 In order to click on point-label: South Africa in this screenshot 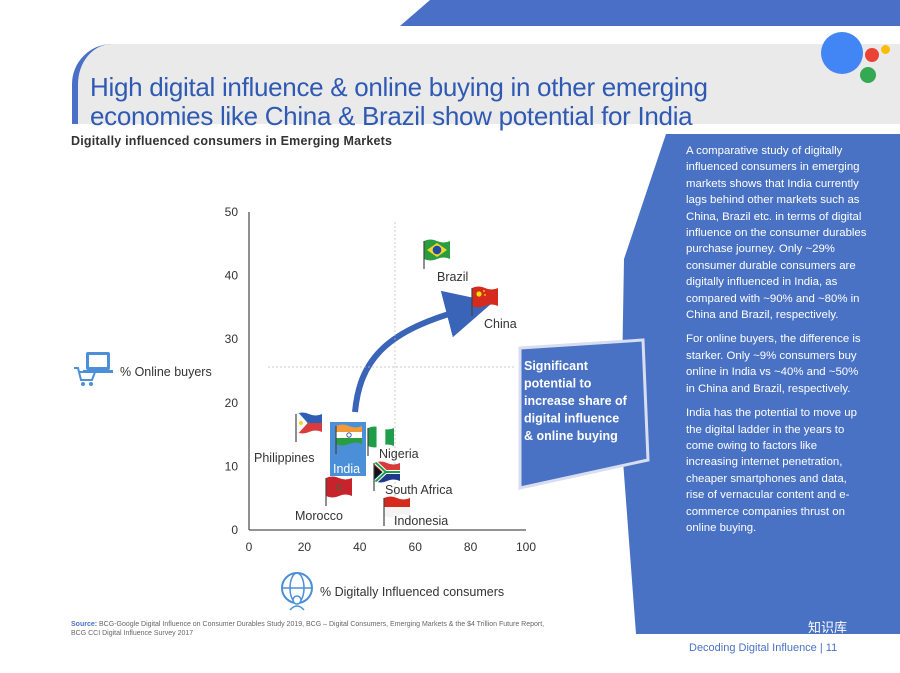, I will do `click(418, 490)`.